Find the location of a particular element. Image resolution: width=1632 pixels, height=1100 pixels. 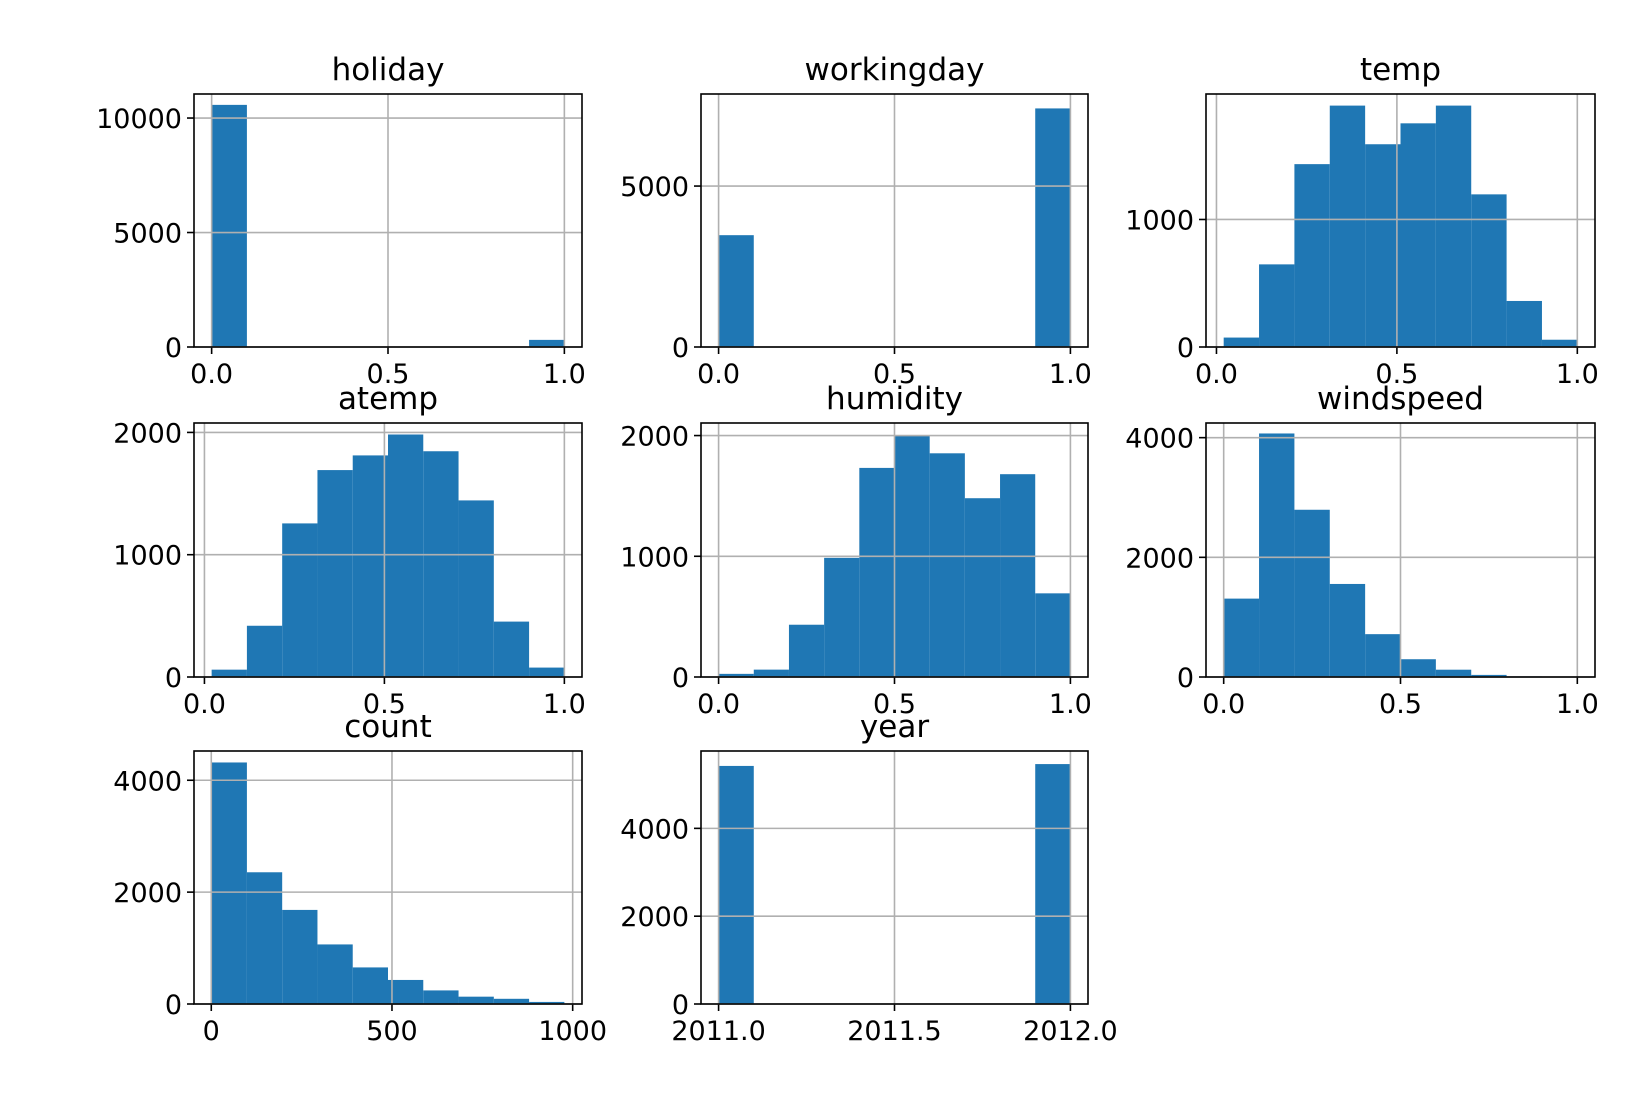

chart-title: windspeed is located at coordinates (1400, 399).